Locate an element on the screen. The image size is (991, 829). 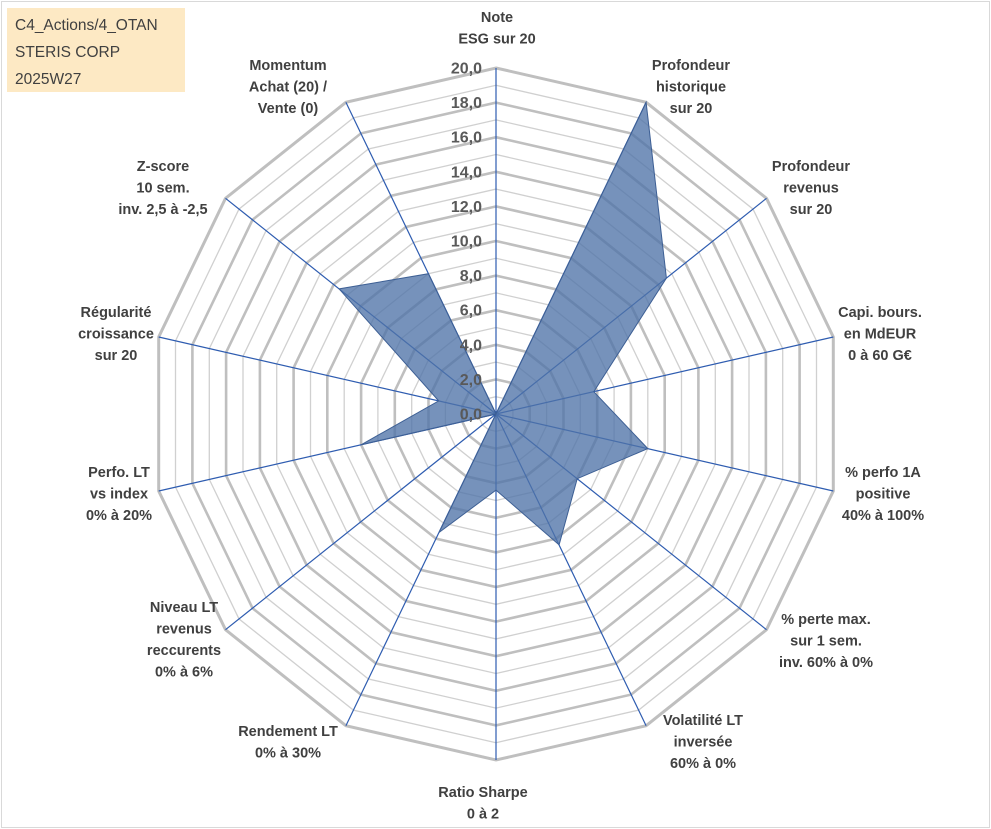
axis-label-line: 0% à 30% is located at coordinates (288, 754).